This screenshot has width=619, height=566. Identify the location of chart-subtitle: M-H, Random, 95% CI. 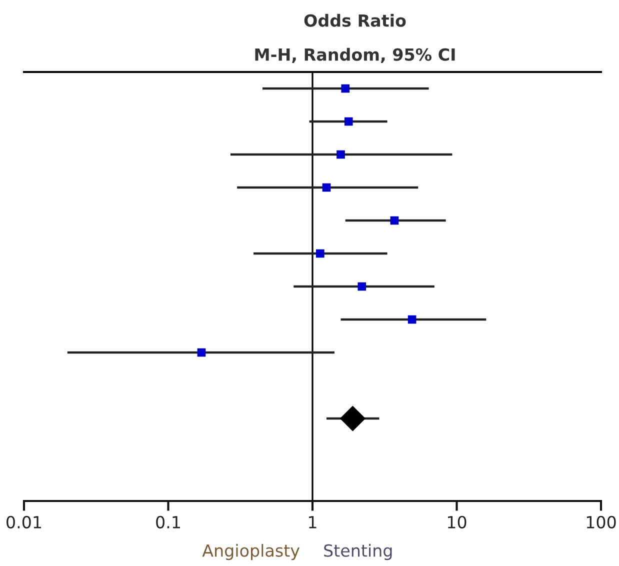
(355, 55).